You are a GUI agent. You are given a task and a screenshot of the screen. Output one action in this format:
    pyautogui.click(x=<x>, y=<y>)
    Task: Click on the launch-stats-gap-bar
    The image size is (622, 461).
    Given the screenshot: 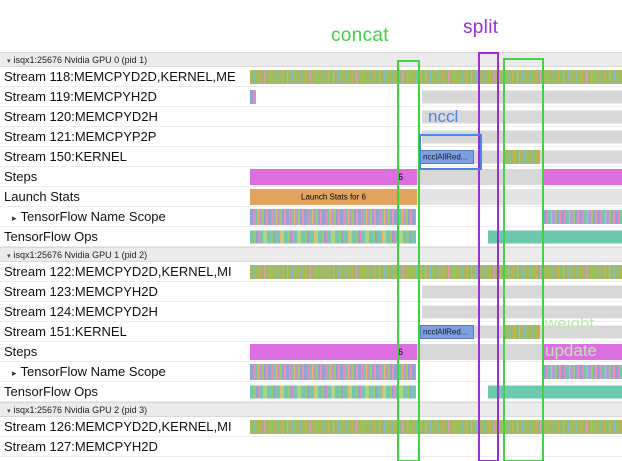 What is the action you would take?
    pyautogui.click(x=519, y=196)
    